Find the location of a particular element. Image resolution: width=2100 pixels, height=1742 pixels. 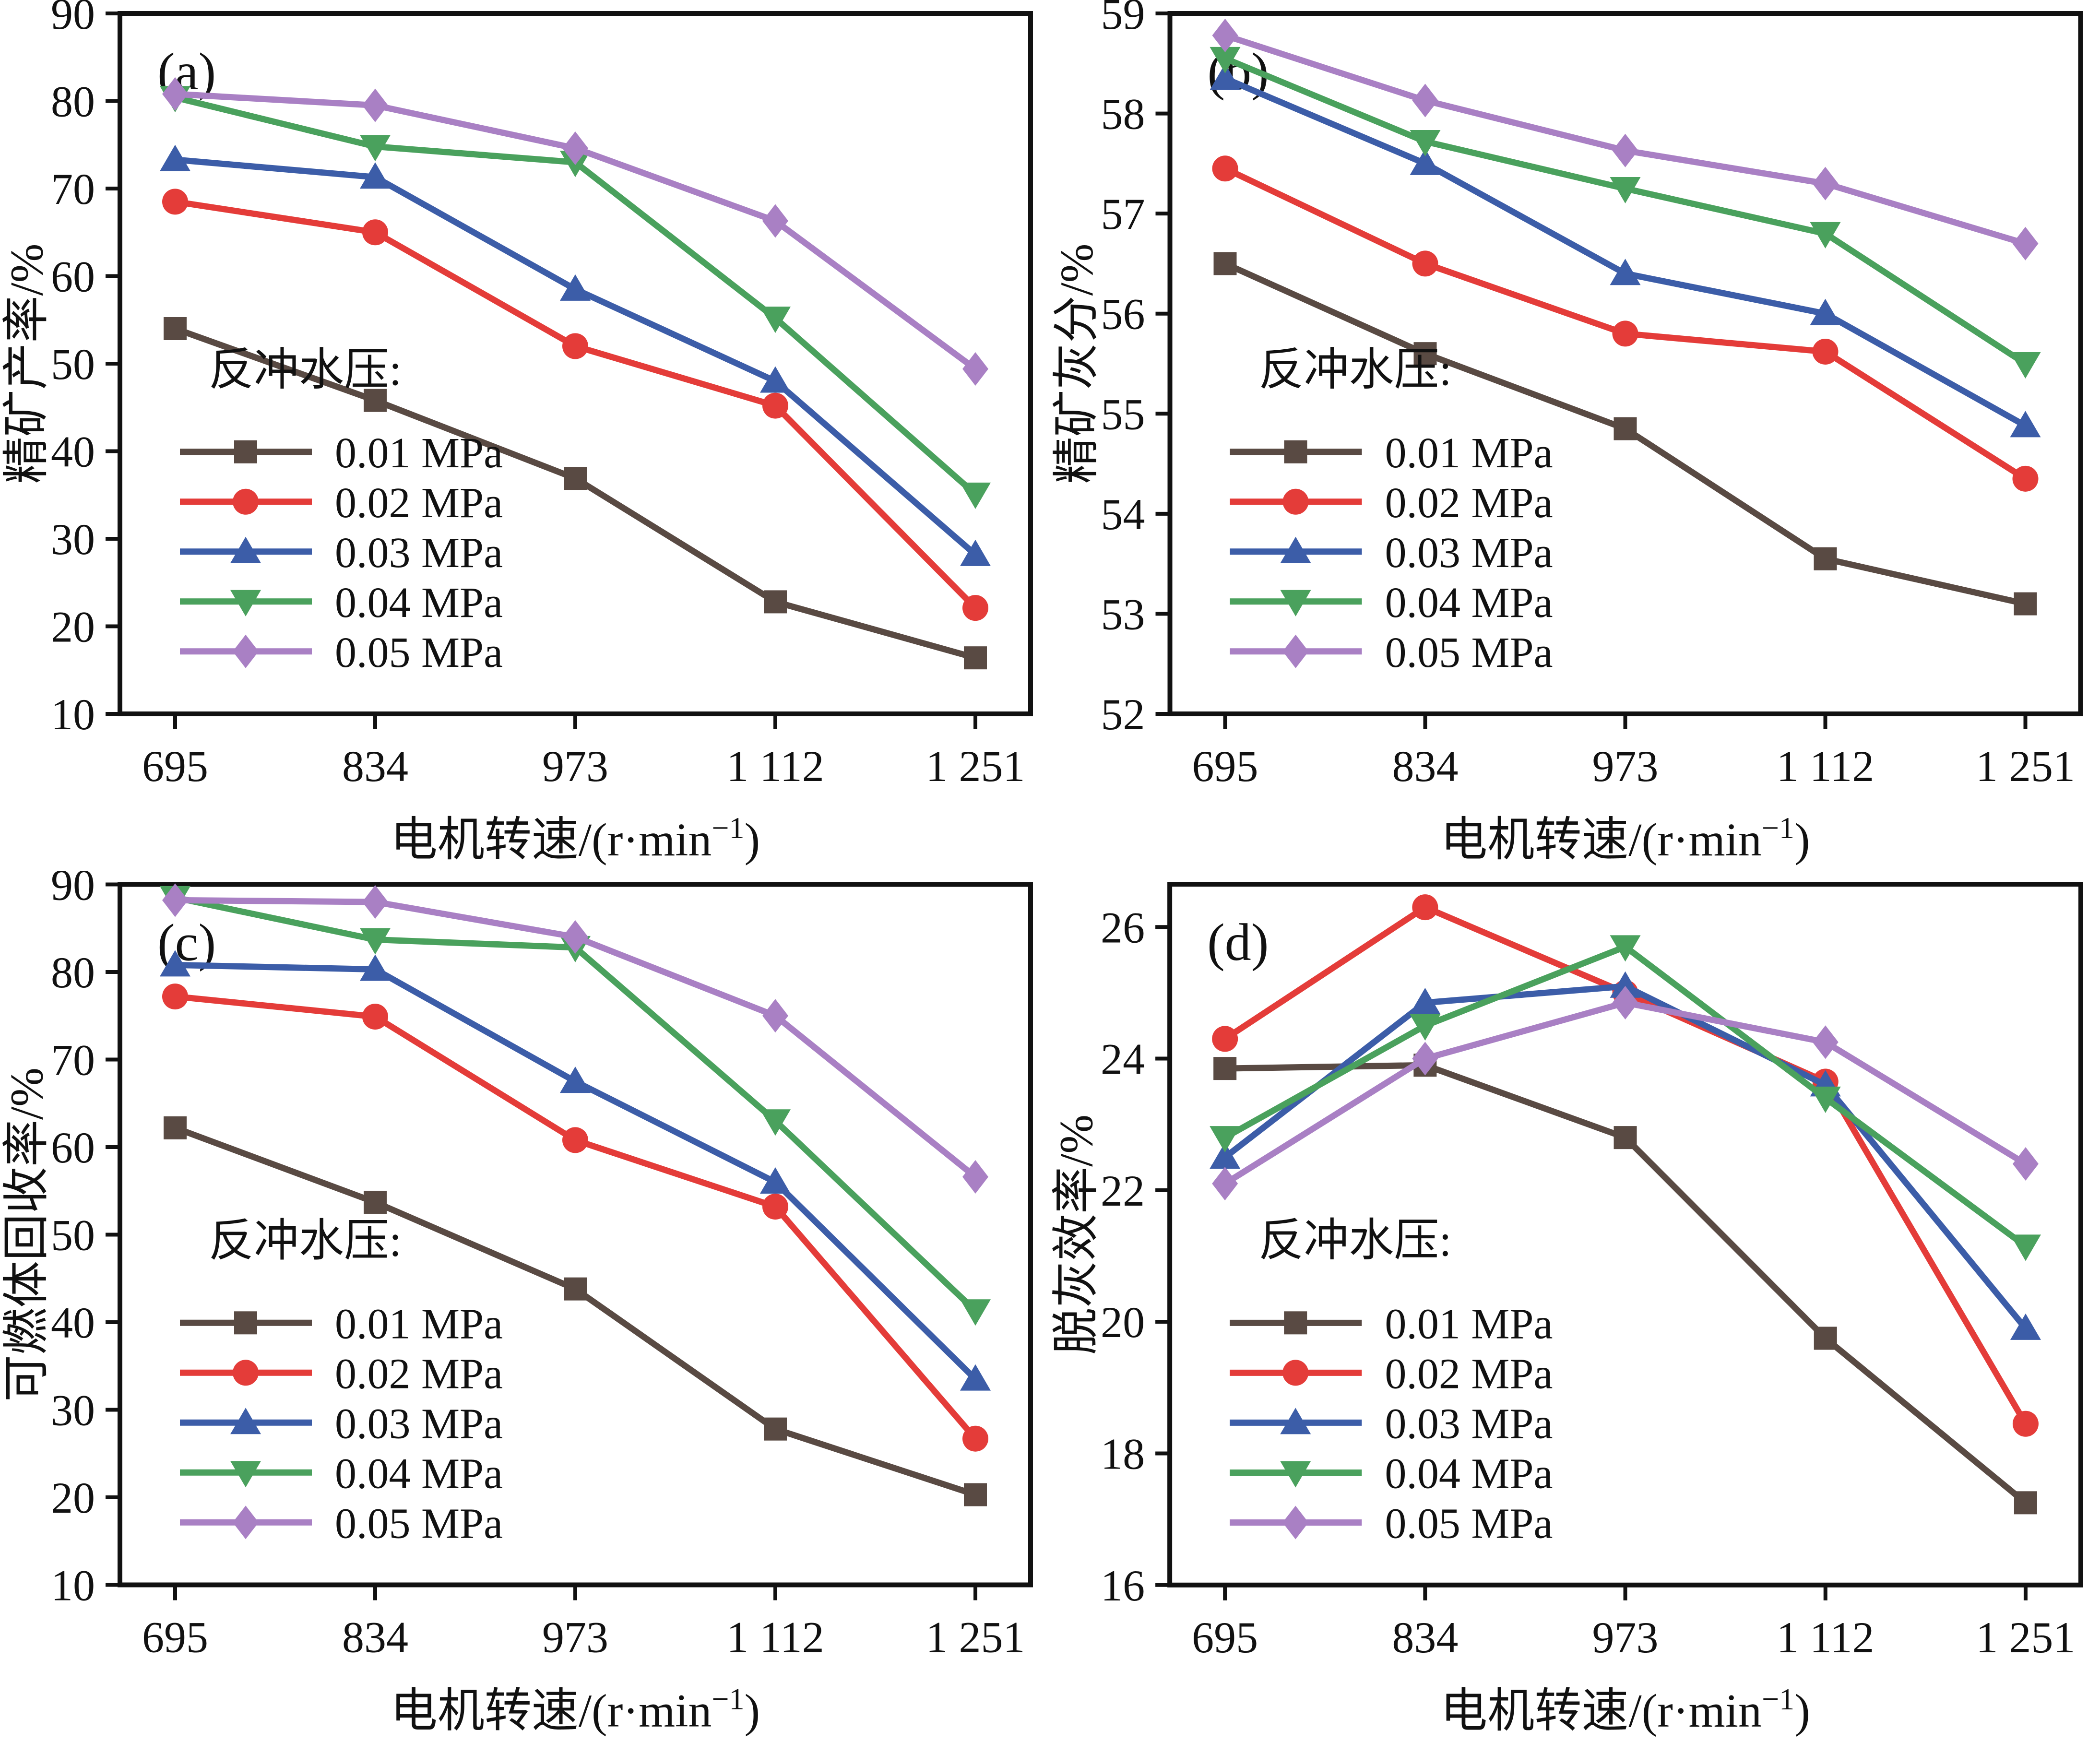

panel-label: (d) is located at coordinates (1238, 942).